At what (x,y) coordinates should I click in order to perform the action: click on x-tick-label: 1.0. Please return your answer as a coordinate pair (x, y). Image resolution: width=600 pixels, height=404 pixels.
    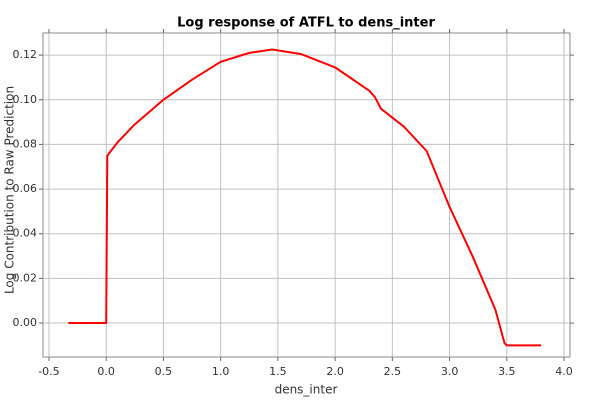
    Looking at the image, I should click on (221, 371).